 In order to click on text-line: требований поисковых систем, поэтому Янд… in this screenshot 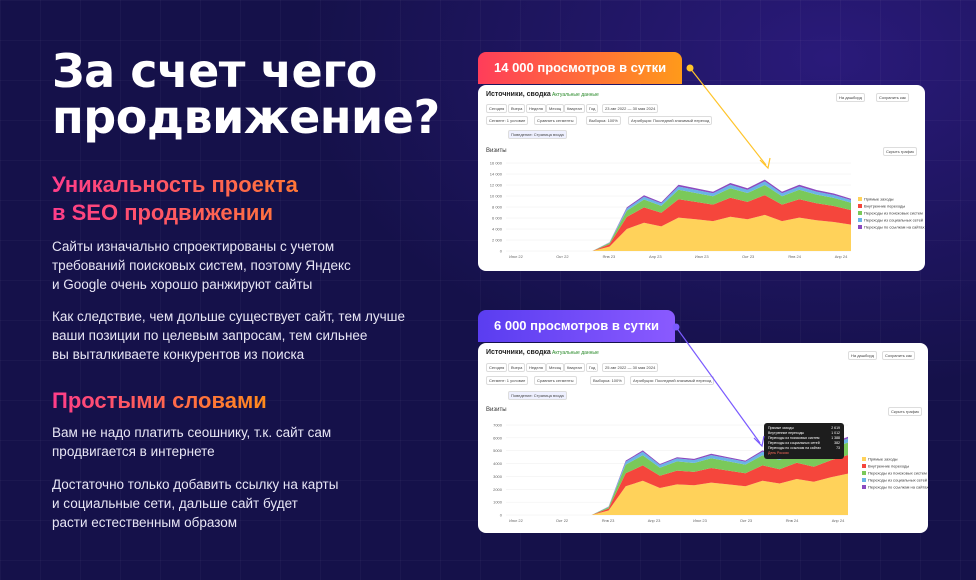, I will do `click(201, 265)`.